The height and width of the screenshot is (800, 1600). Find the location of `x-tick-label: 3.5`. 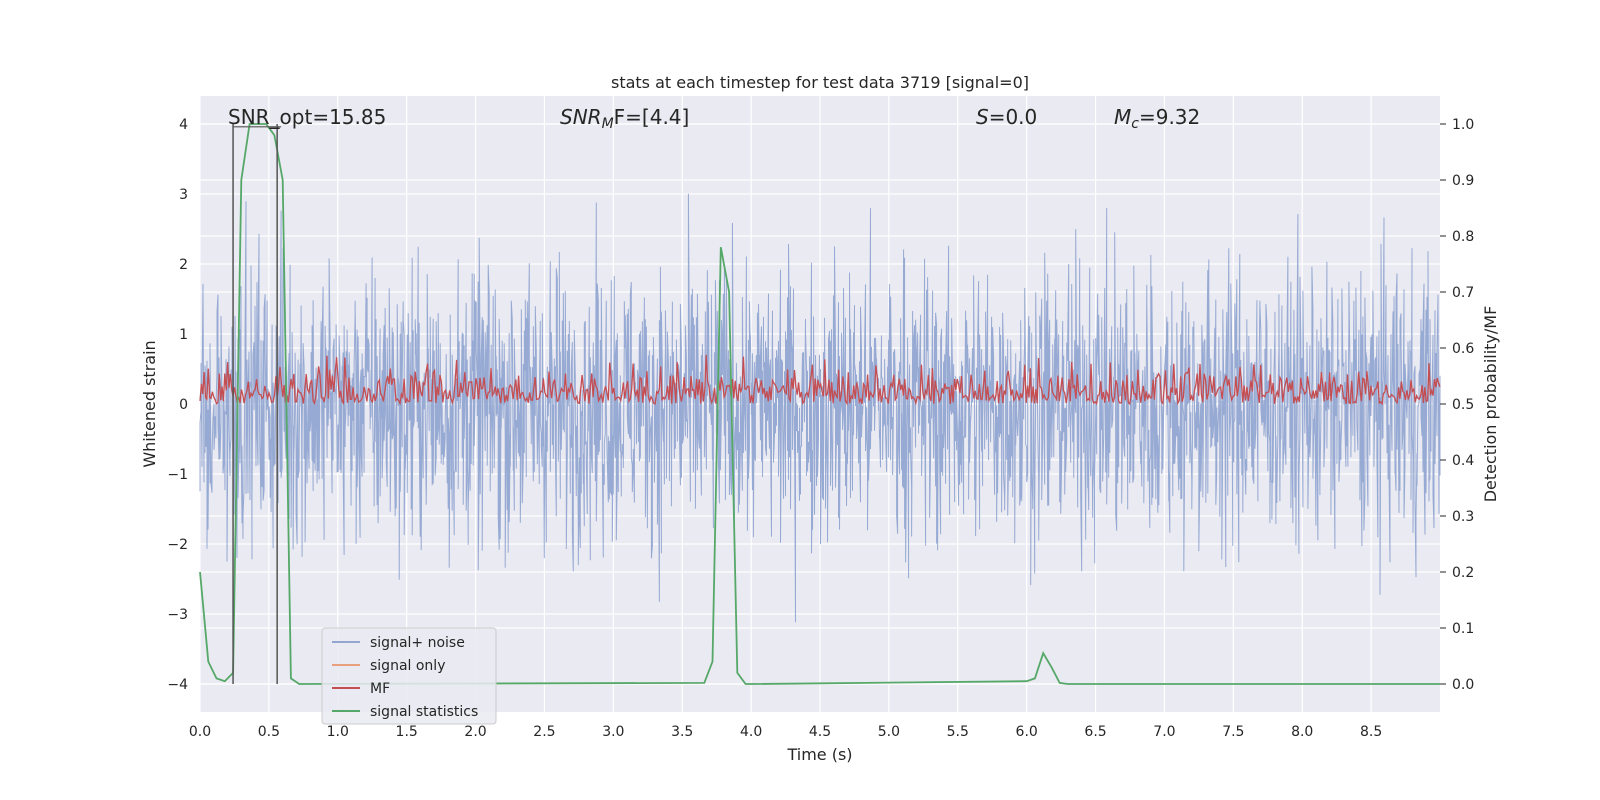

x-tick-label: 3.5 is located at coordinates (682, 732).